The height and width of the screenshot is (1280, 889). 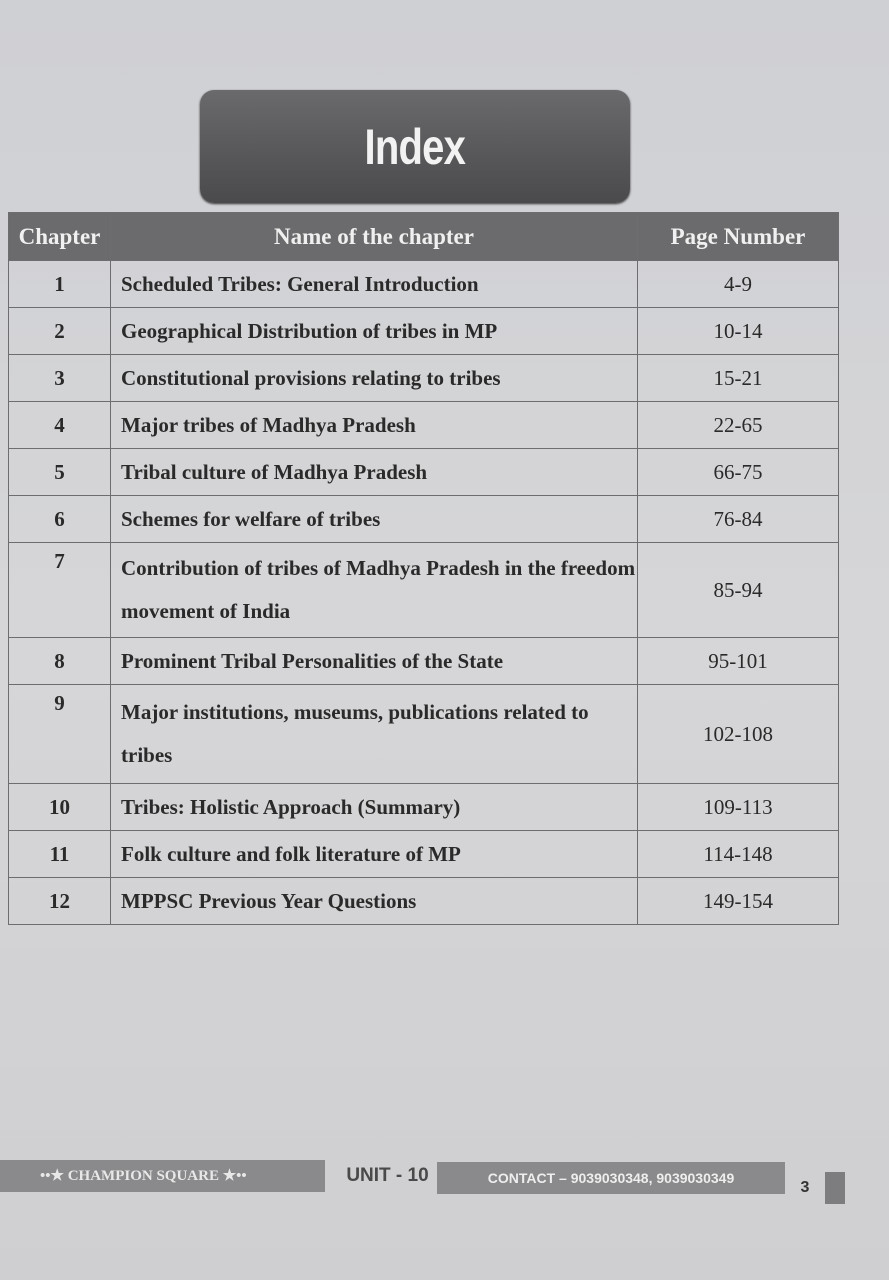 I want to click on chapter-pages: 149-154, so click(x=738, y=901).